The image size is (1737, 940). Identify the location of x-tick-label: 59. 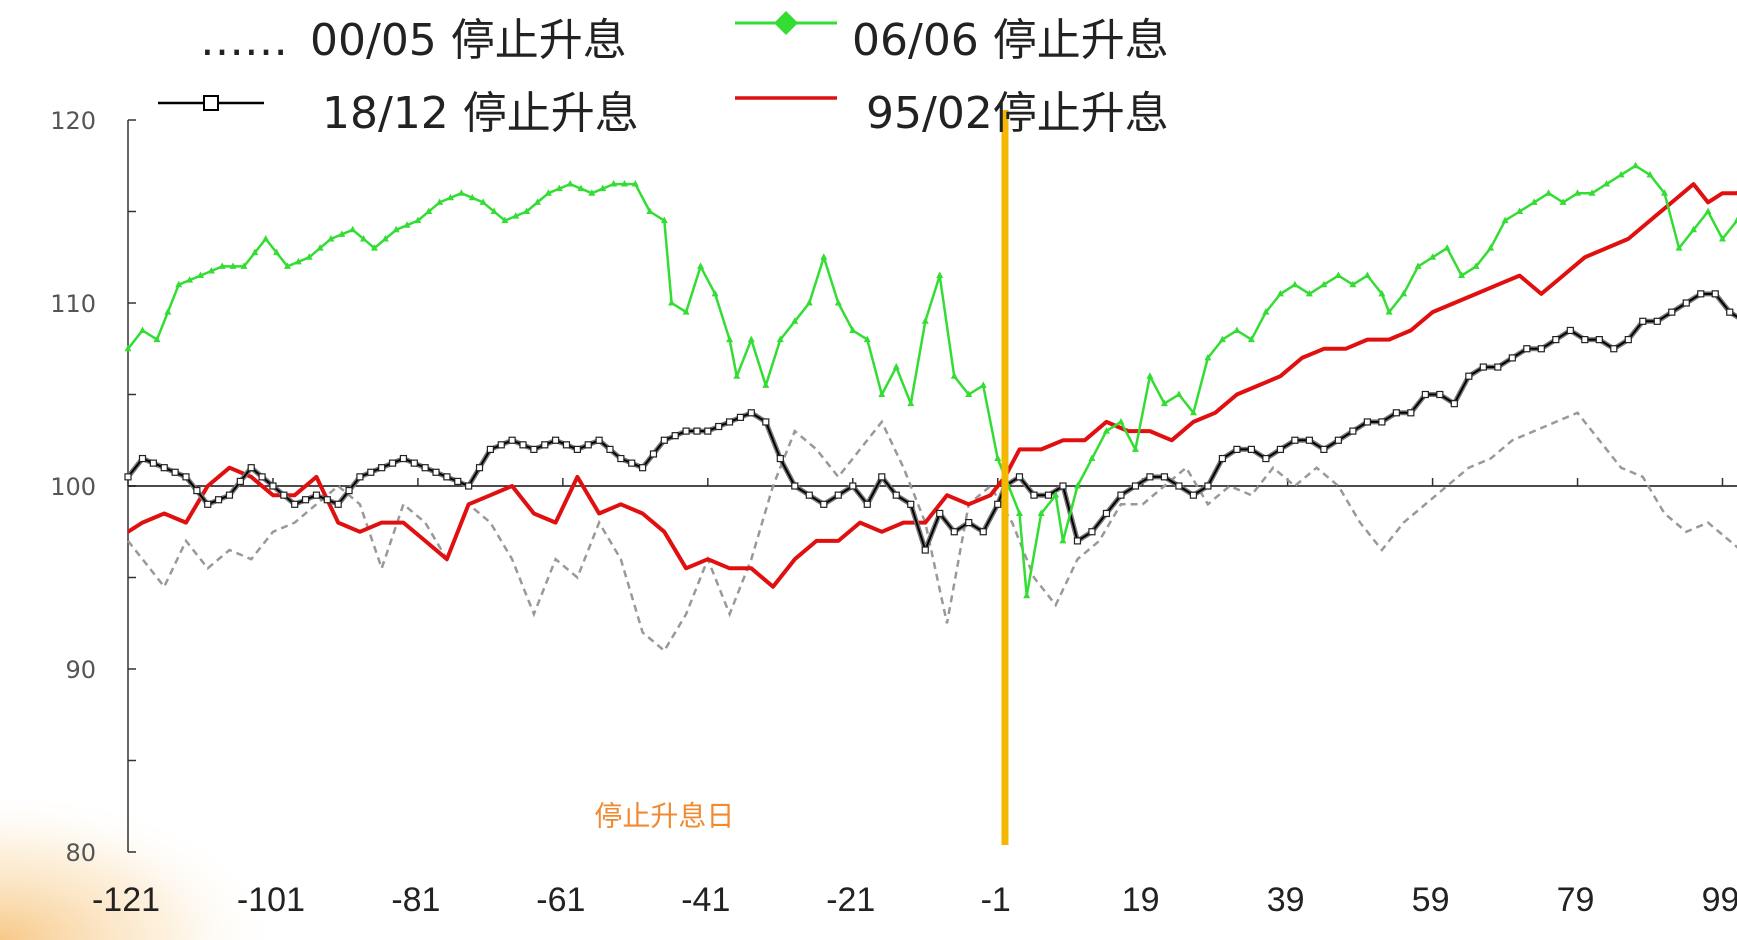
(1431, 900).